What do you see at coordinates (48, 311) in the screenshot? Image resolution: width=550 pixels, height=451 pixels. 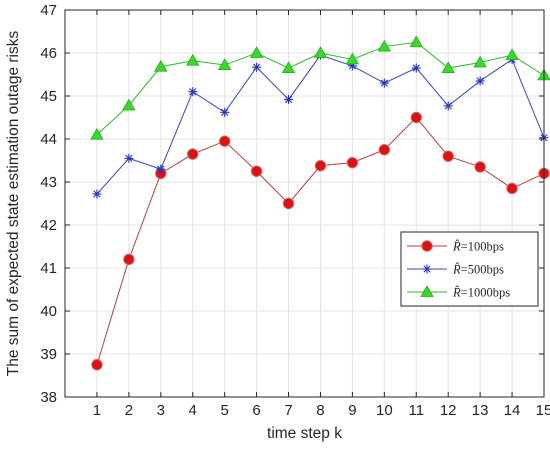 I see `y-tick-label: 40` at bounding box center [48, 311].